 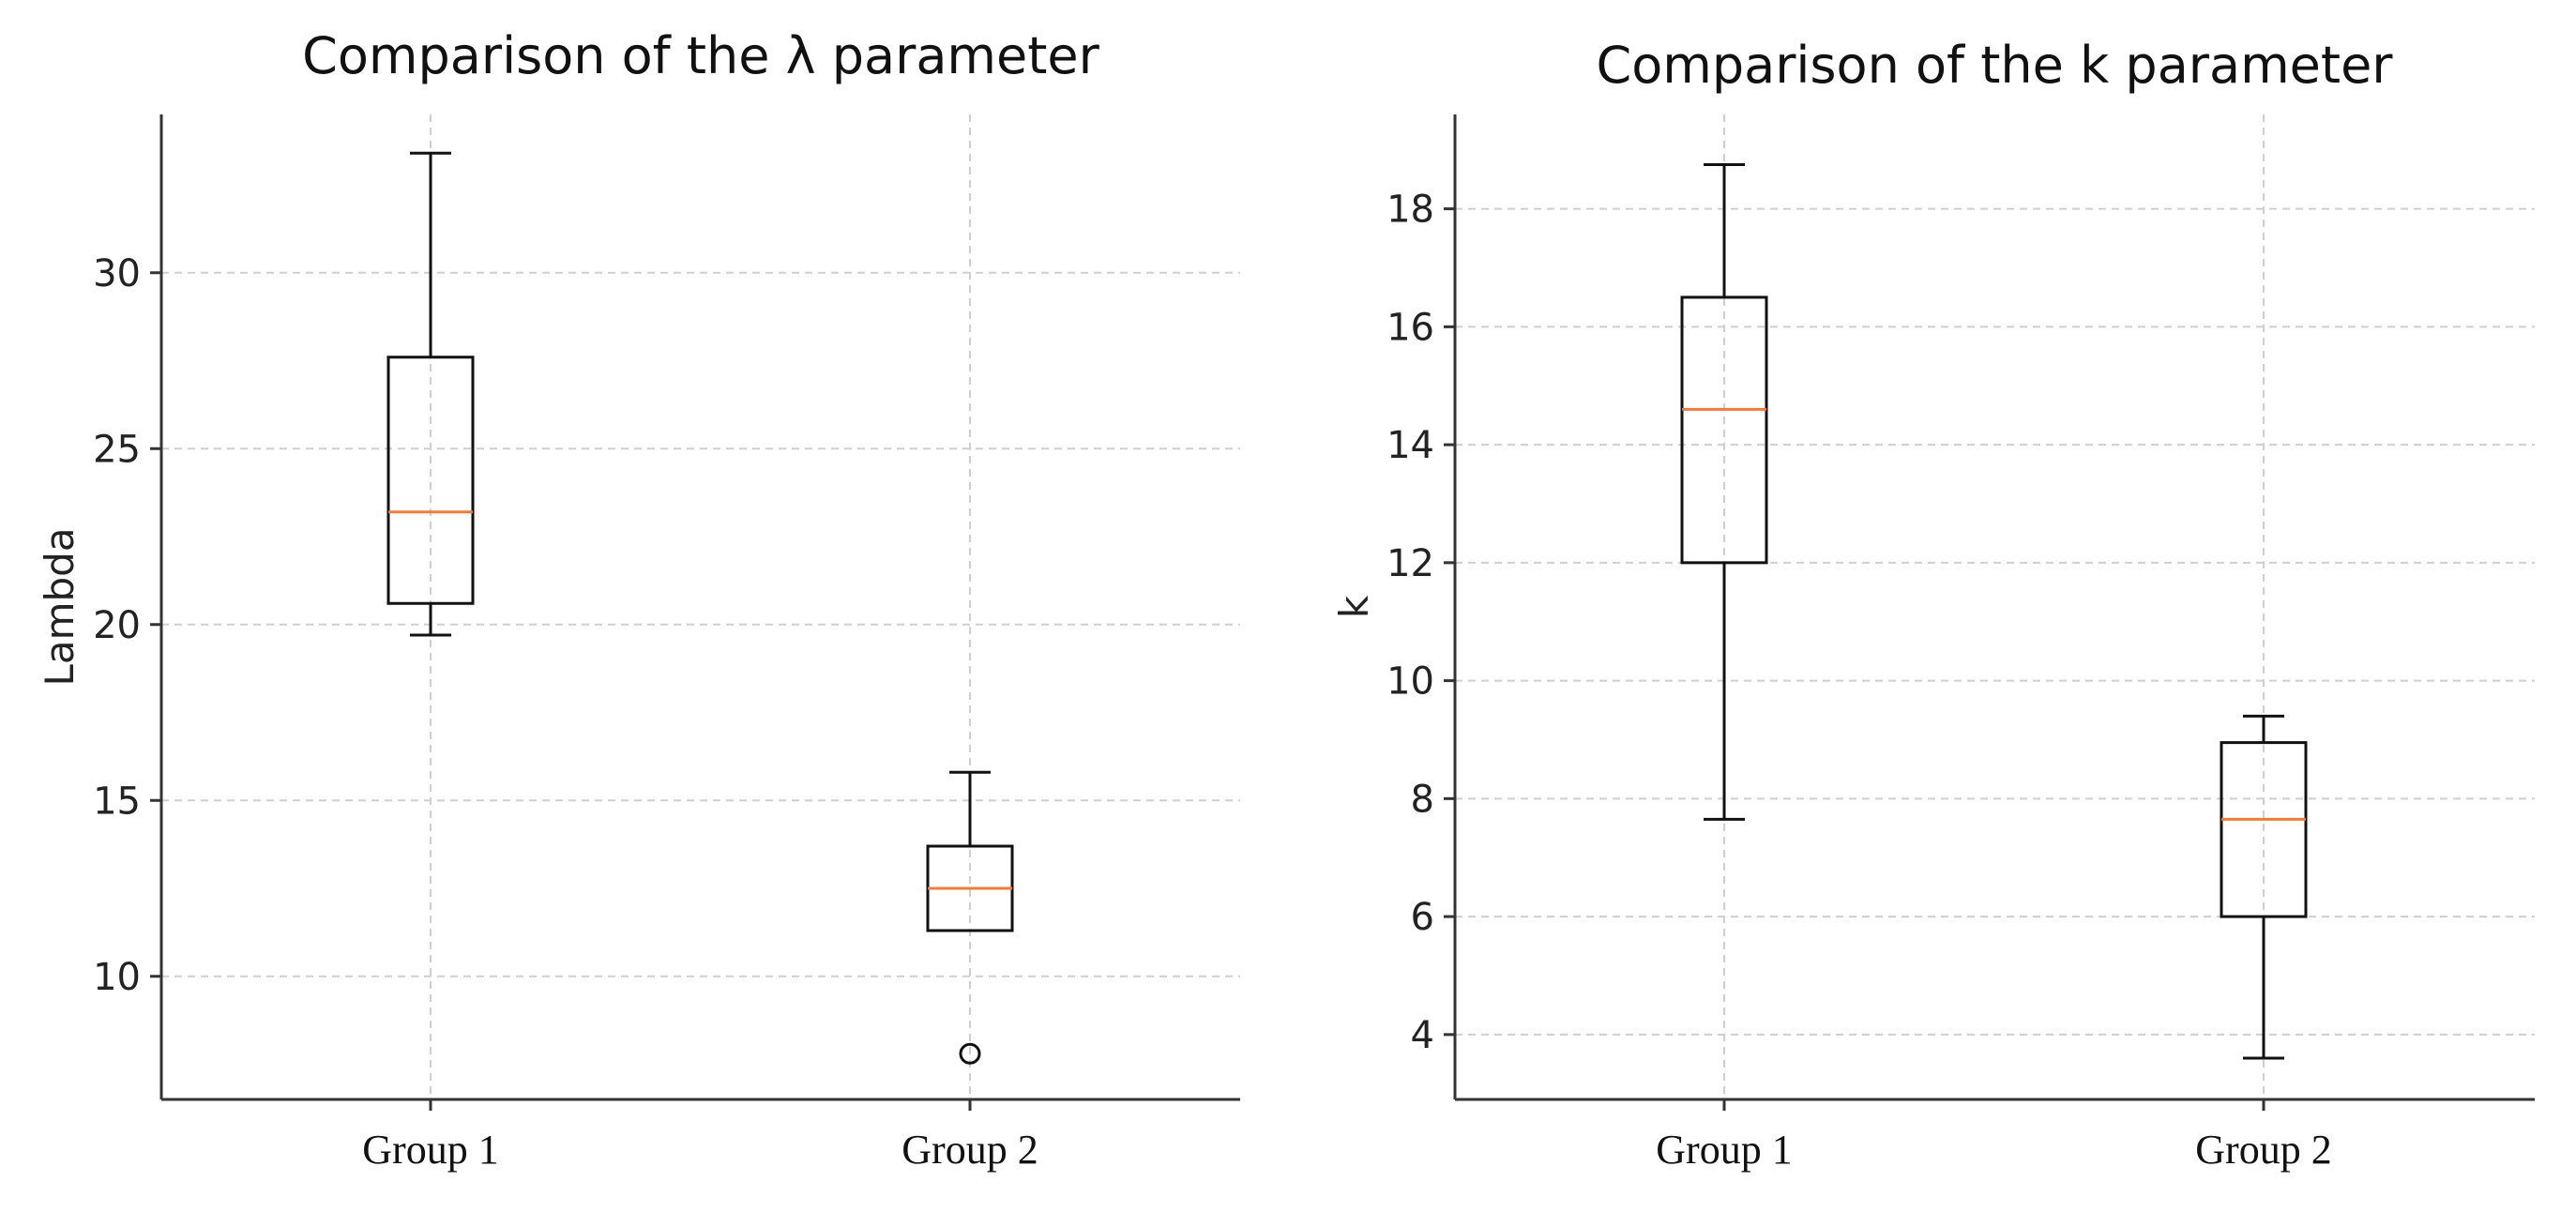 What do you see at coordinates (1422, 917) in the screenshot?
I see `y-tick-label: 6` at bounding box center [1422, 917].